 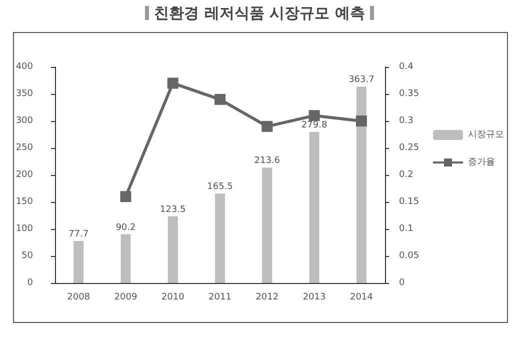 I want to click on x-tick-label: 2014, so click(x=362, y=297).